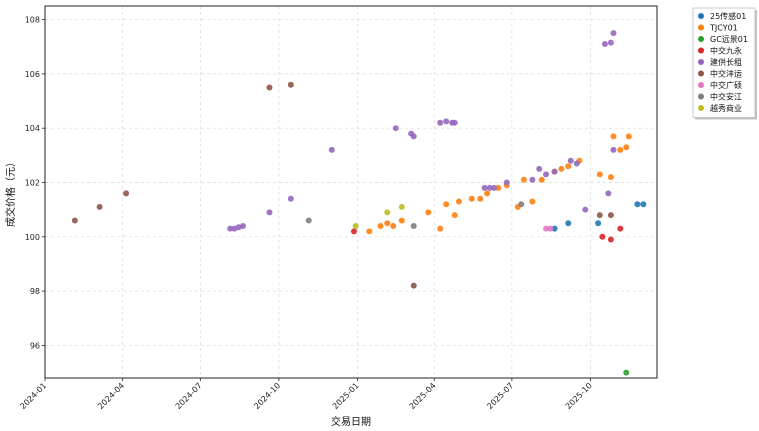 This screenshot has height=431, width=759. I want to click on y-tick-label: 96, so click(35, 345).